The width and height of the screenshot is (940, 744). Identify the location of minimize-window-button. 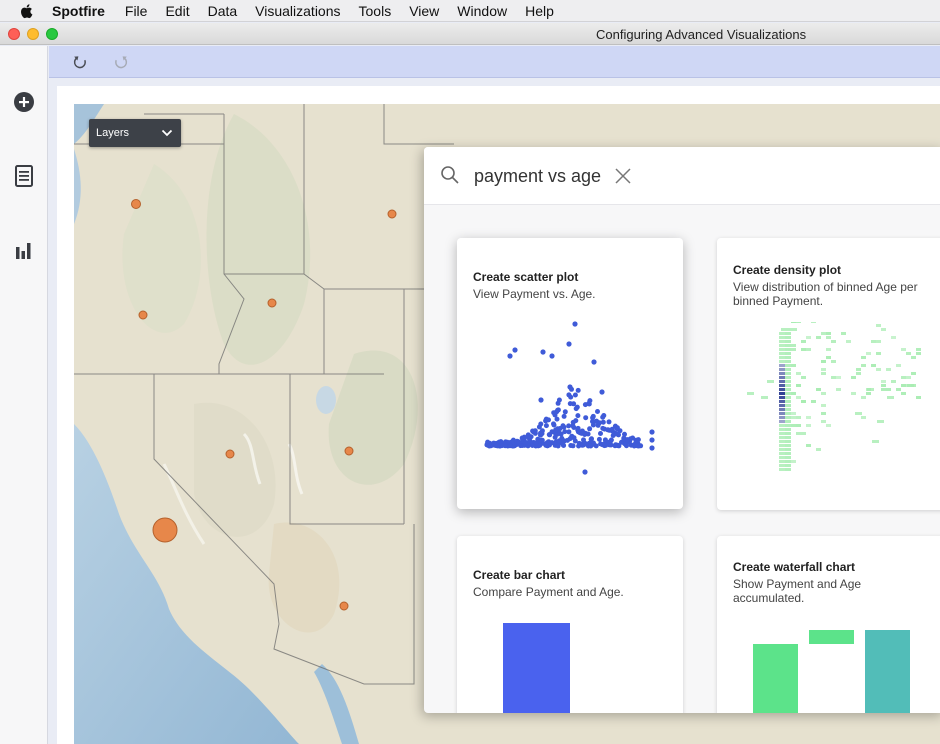
(33, 34).